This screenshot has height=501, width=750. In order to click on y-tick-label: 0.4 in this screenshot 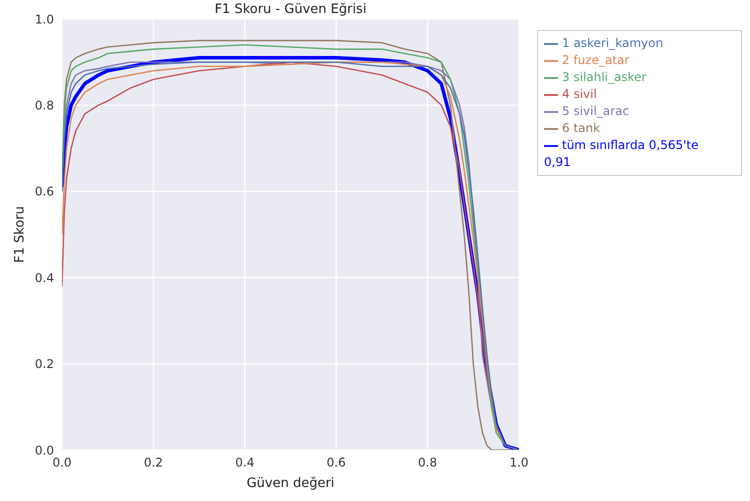, I will do `click(44, 277)`.